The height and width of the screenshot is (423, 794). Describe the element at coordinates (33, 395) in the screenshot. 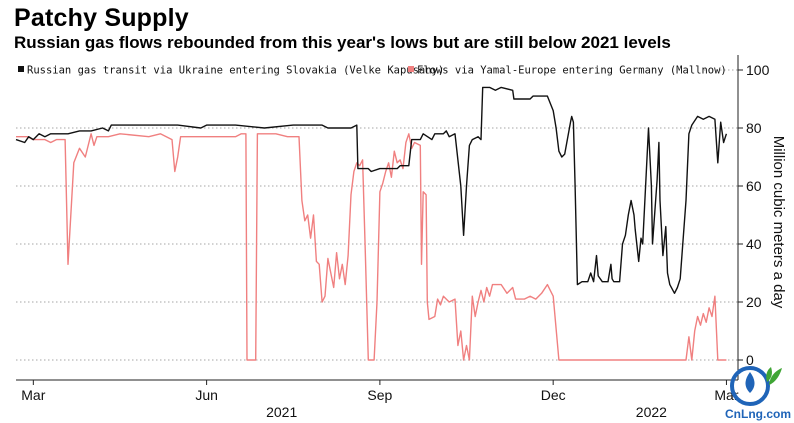

I see `x-tick-label: Mar` at that location.